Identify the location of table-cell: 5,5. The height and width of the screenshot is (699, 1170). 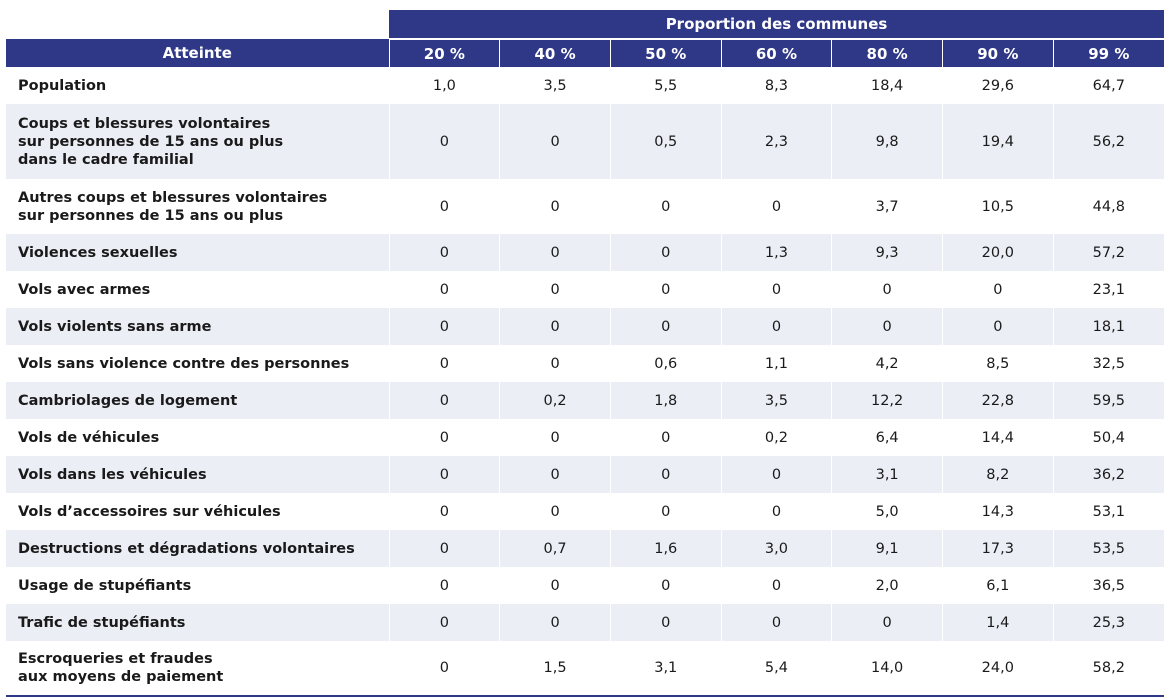
(665, 85).